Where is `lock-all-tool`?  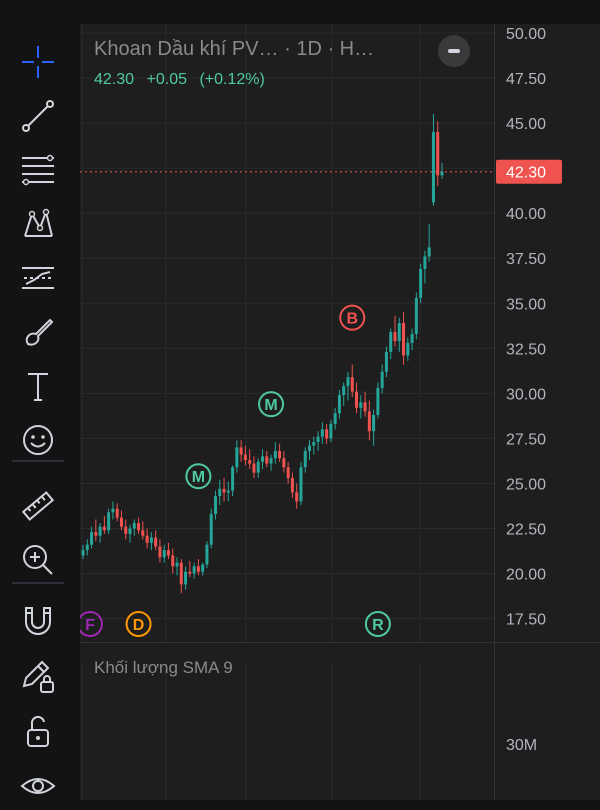 lock-all-tool is located at coordinates (38, 732).